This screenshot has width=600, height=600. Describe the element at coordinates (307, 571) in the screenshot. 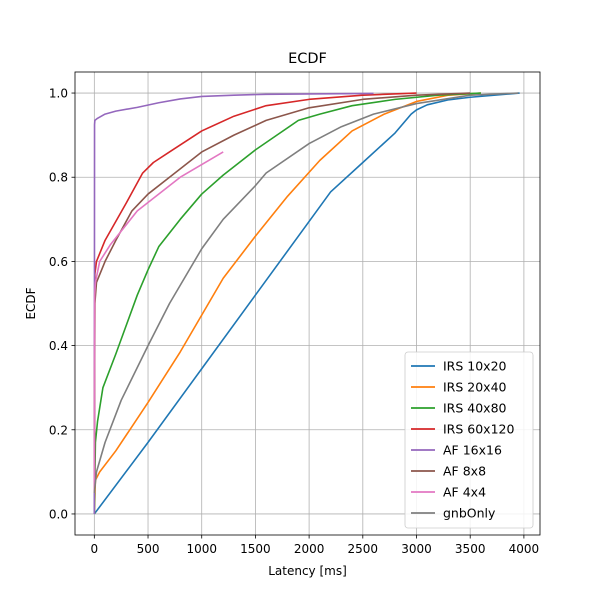

I see `x-axis-title: Latency [ms]` at that location.